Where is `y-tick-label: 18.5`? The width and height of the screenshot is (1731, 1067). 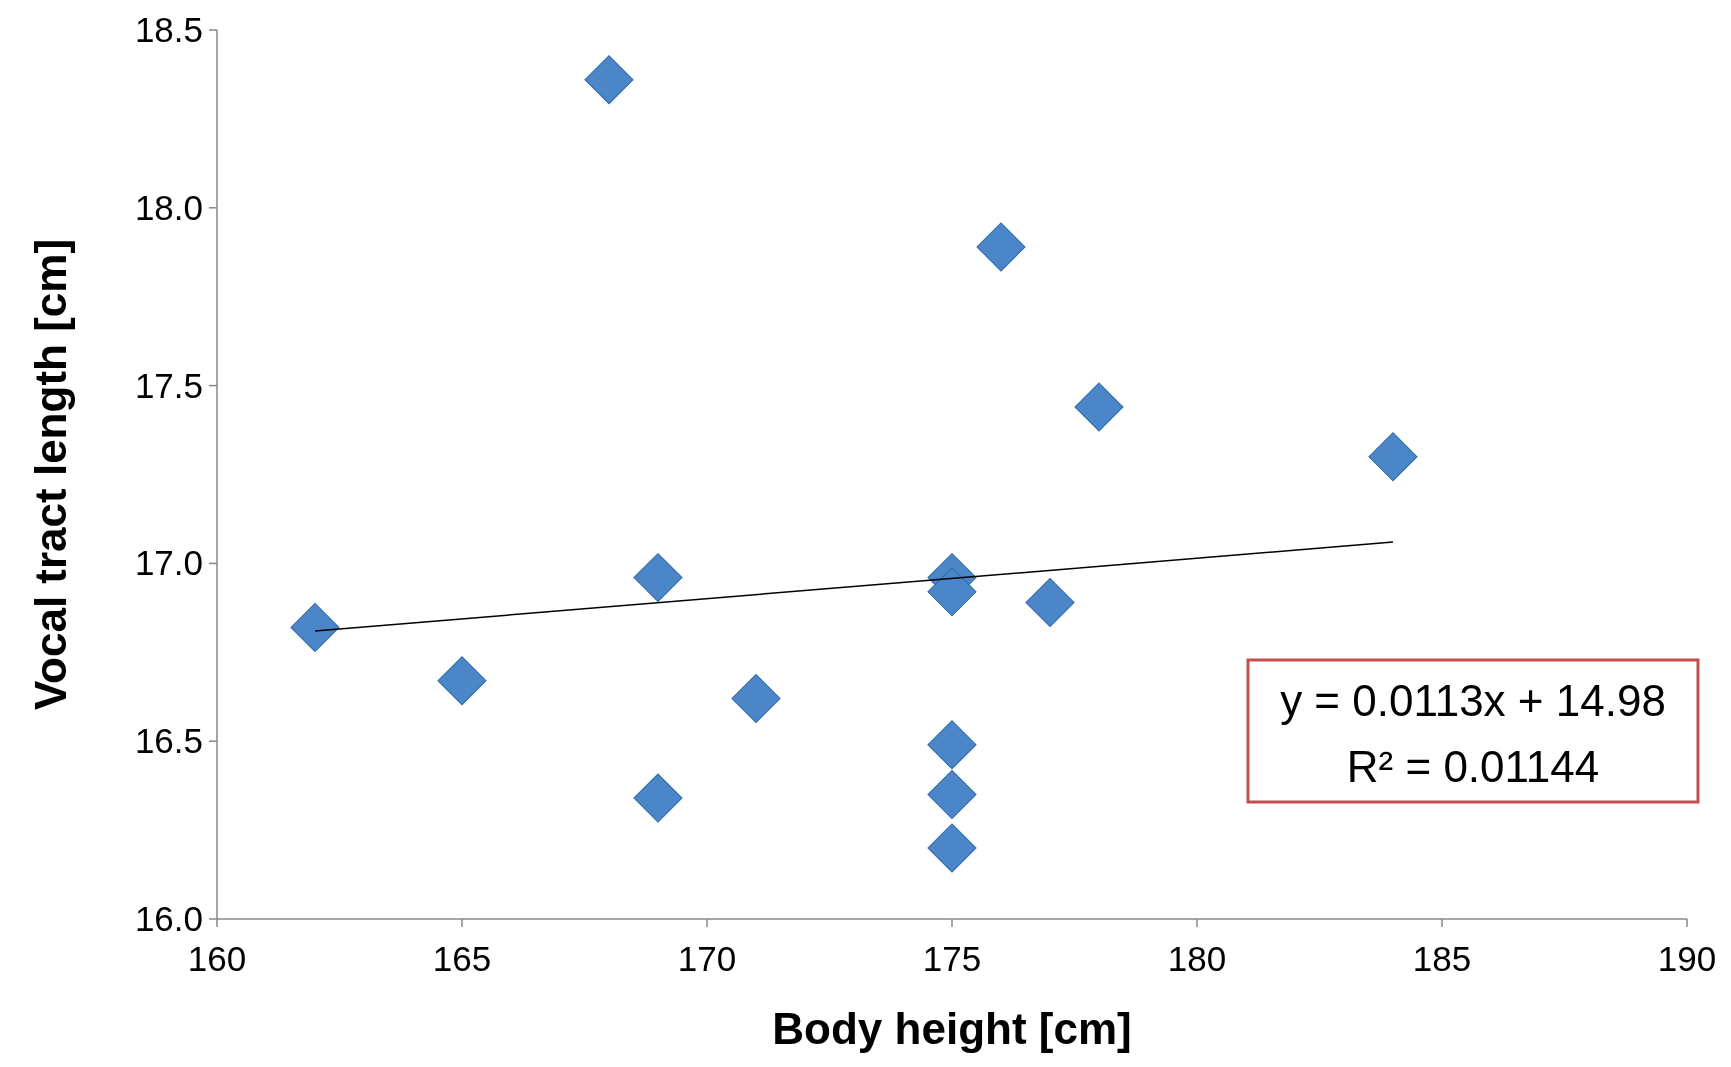
y-tick-label: 18.5 is located at coordinates (168, 29).